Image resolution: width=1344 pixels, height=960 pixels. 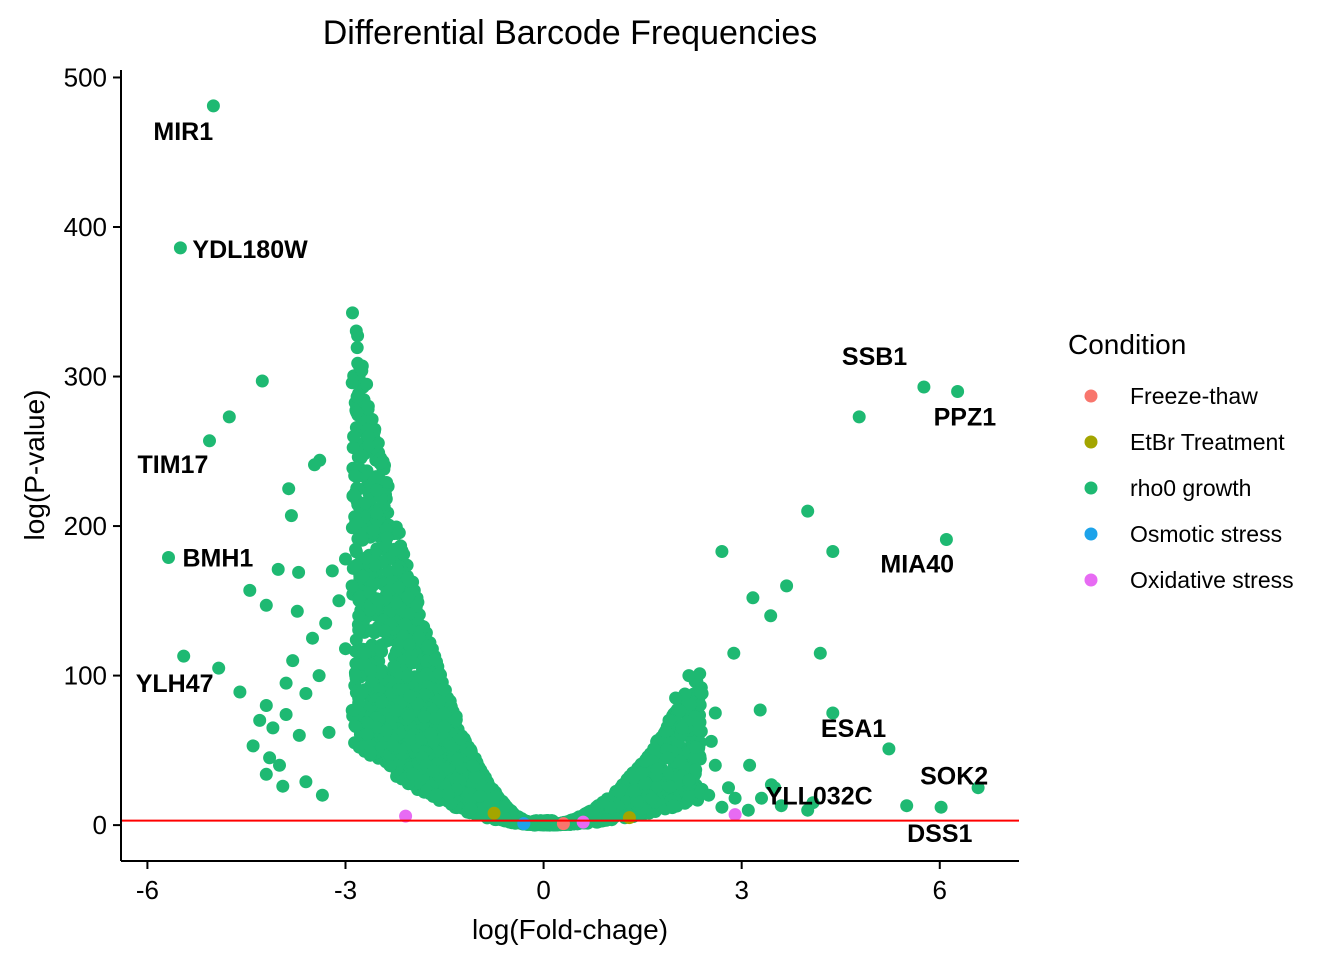 I want to click on gene-label: MIA40, so click(x=917, y=565).